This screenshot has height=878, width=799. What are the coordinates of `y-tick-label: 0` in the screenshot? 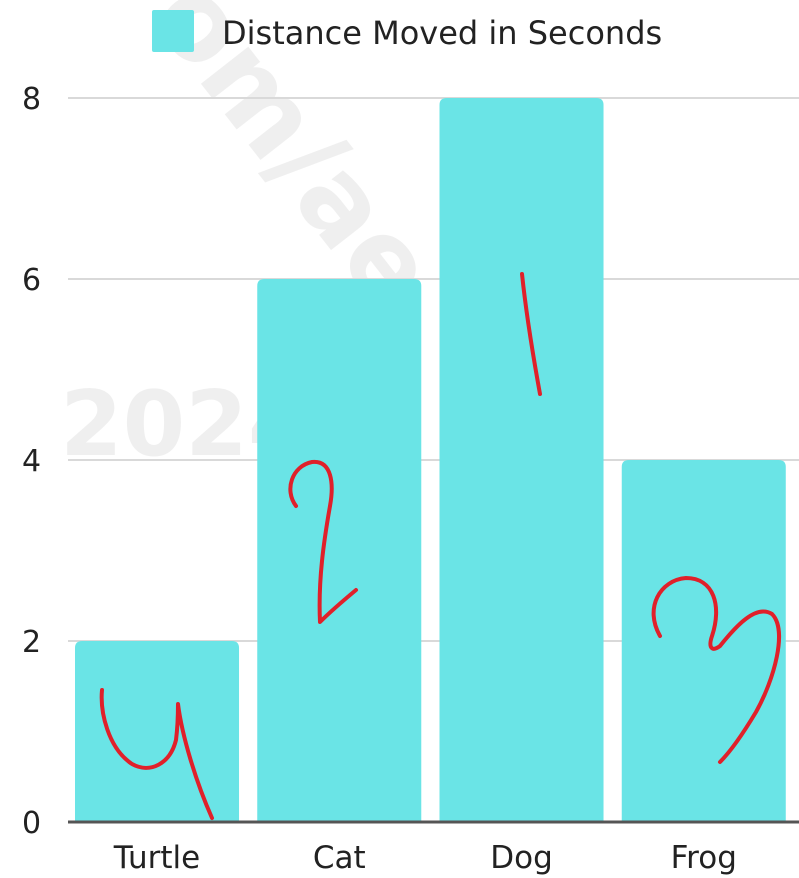 It's located at (31, 823).